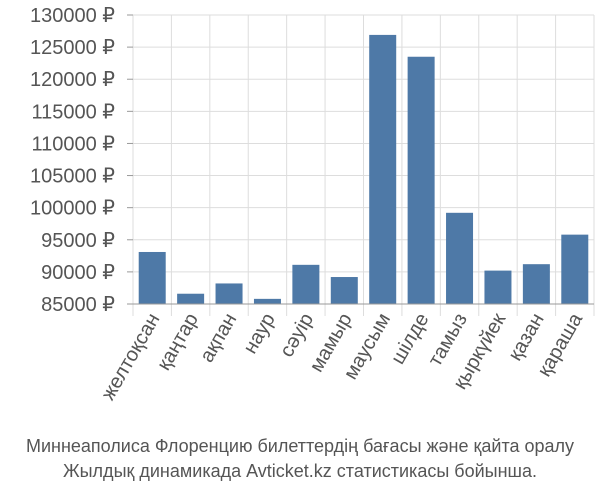 This screenshot has width=600, height=500. Describe the element at coordinates (72, 177) in the screenshot. I see `y-tick-label: 105000 ₽` at that location.